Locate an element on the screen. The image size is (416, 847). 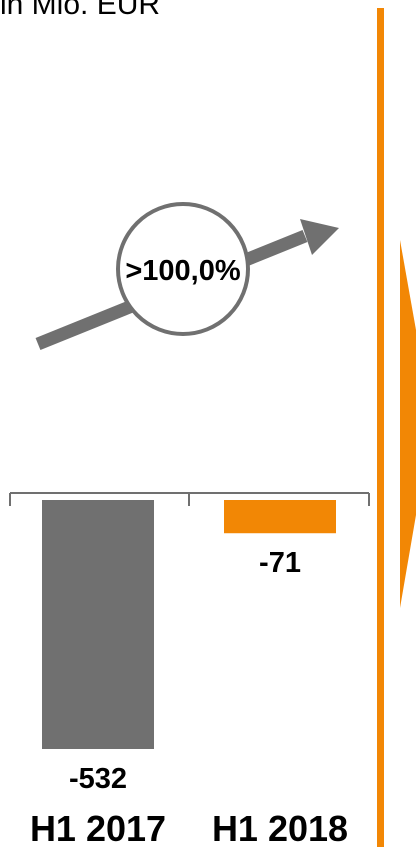
unit-label: in Mio. EUR is located at coordinates (80, 10).